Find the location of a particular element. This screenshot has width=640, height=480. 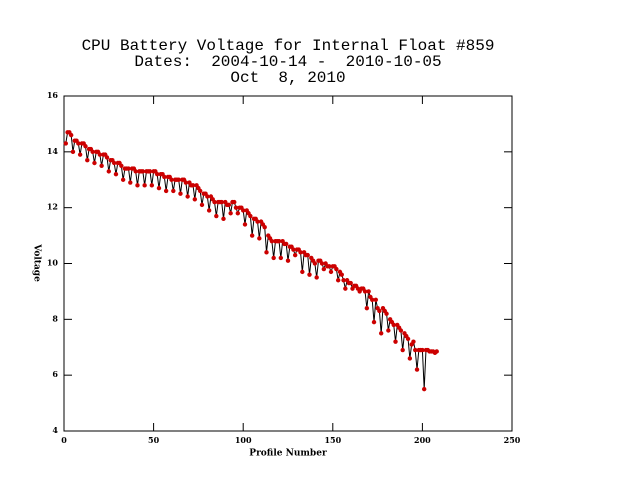

x-tick-label: 0 is located at coordinates (64, 440).